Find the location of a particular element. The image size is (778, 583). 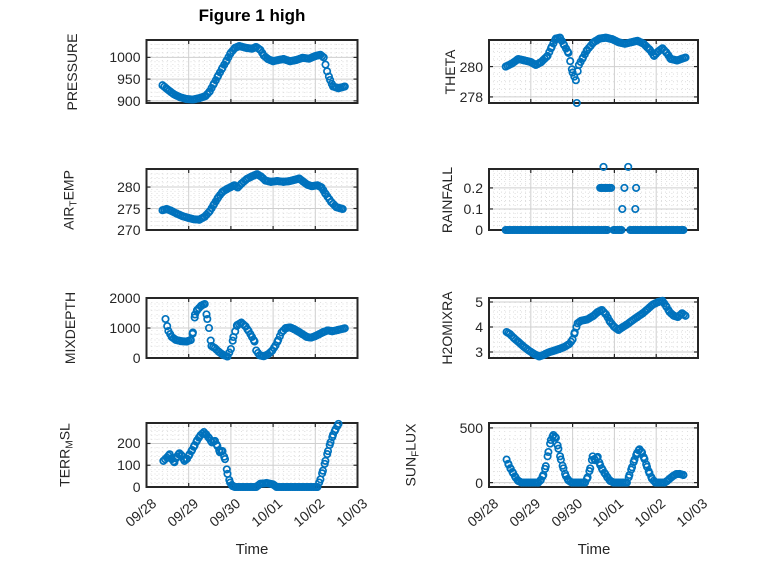

data-point-h2omixra is located at coordinates (685, 315).